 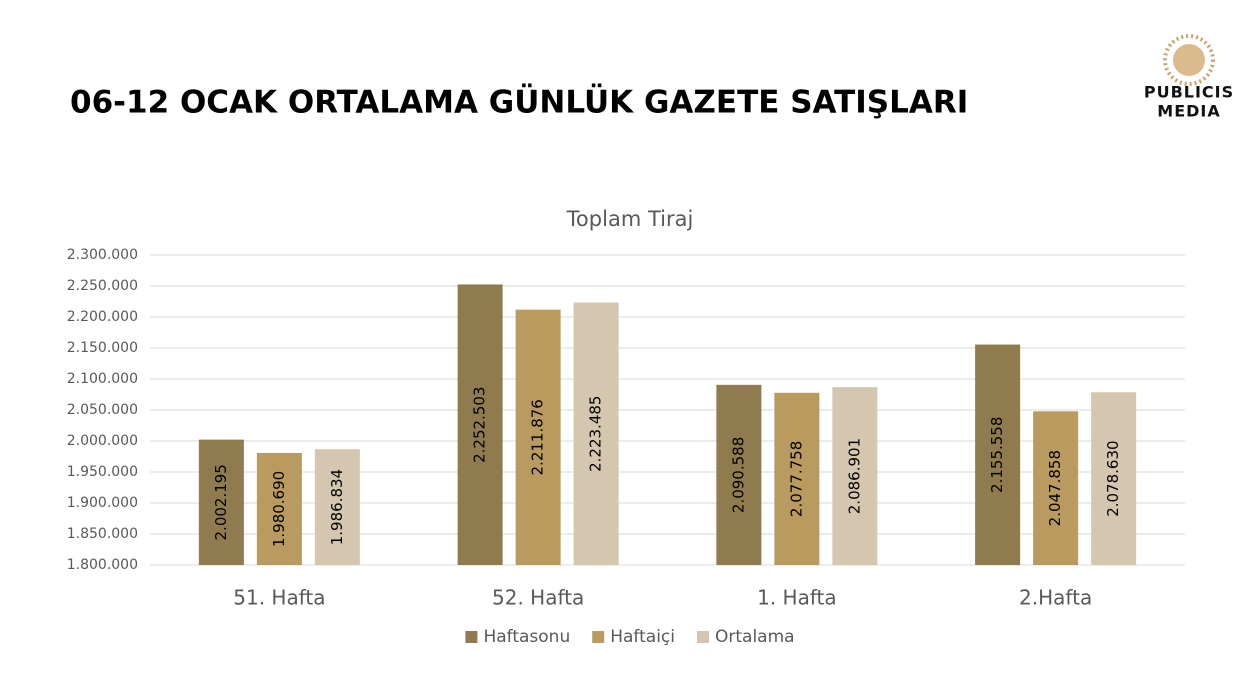 I want to click on logo-text: PUBLICIS, so click(x=1189, y=92).